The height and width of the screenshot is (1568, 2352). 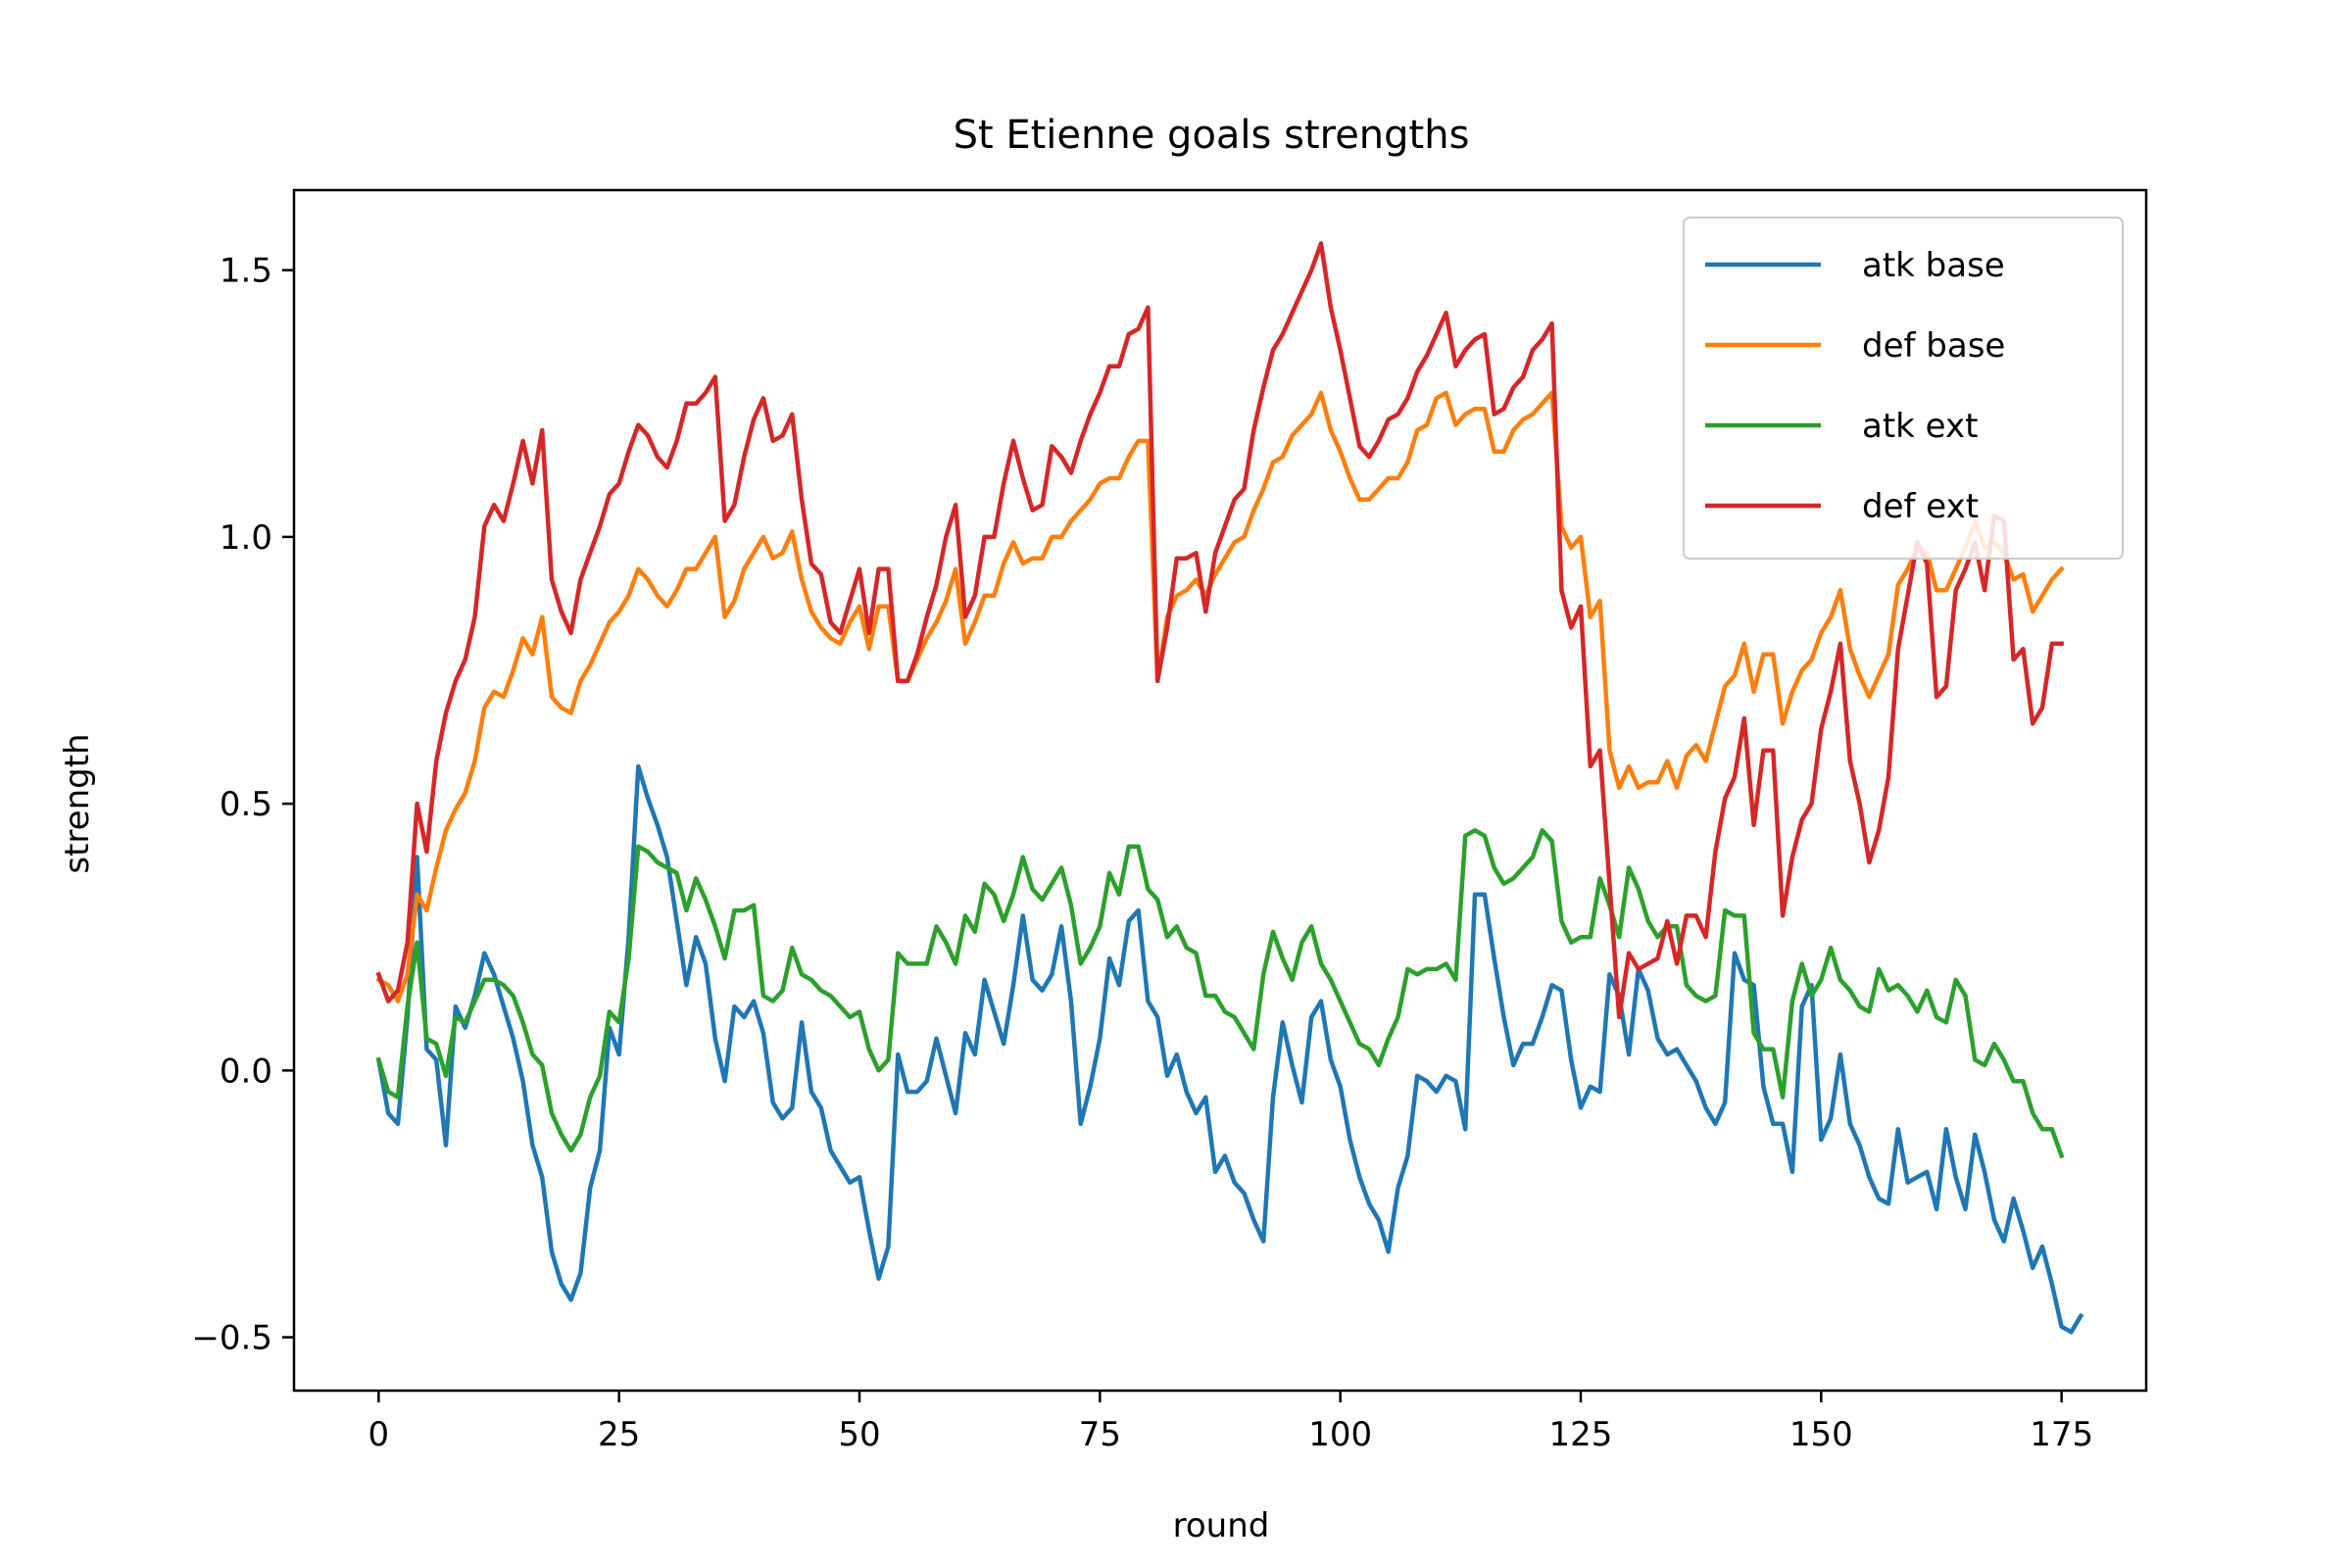 I want to click on legend-label: atk ext, so click(x=1920, y=426).